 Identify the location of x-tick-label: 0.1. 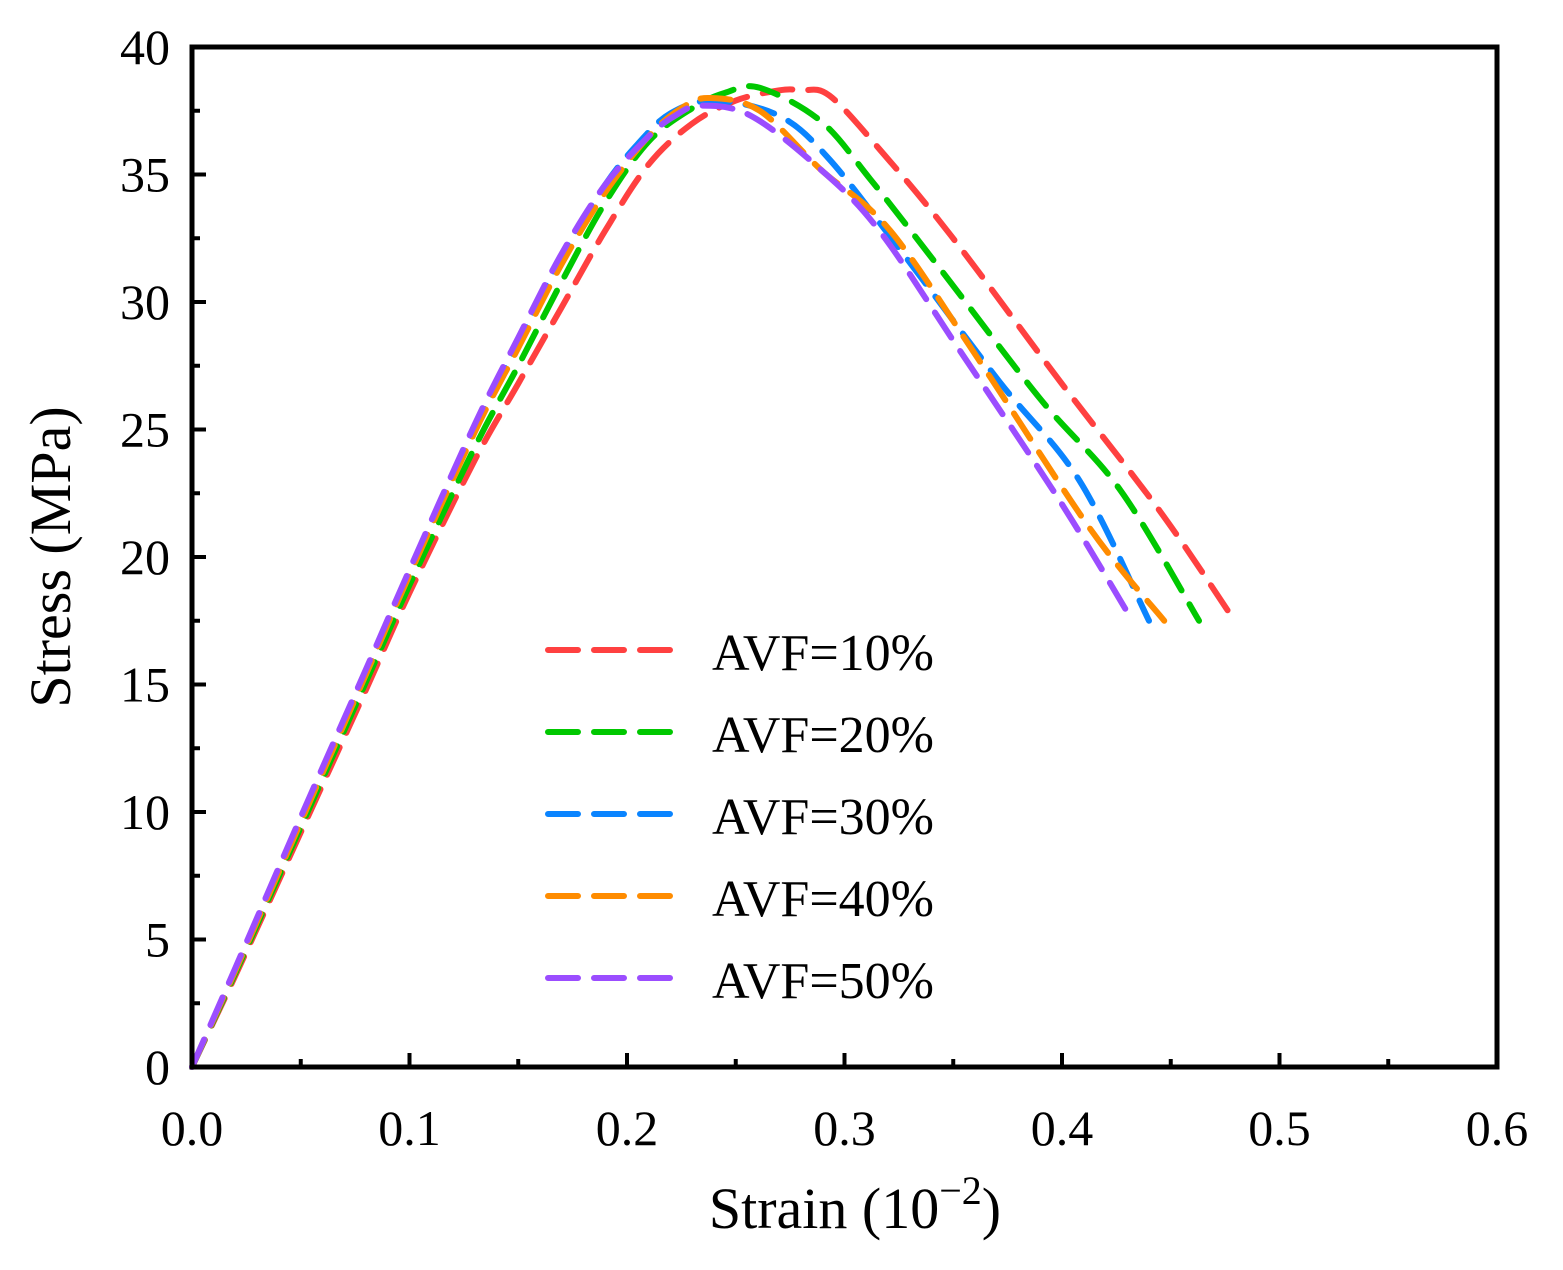
(409, 1128).